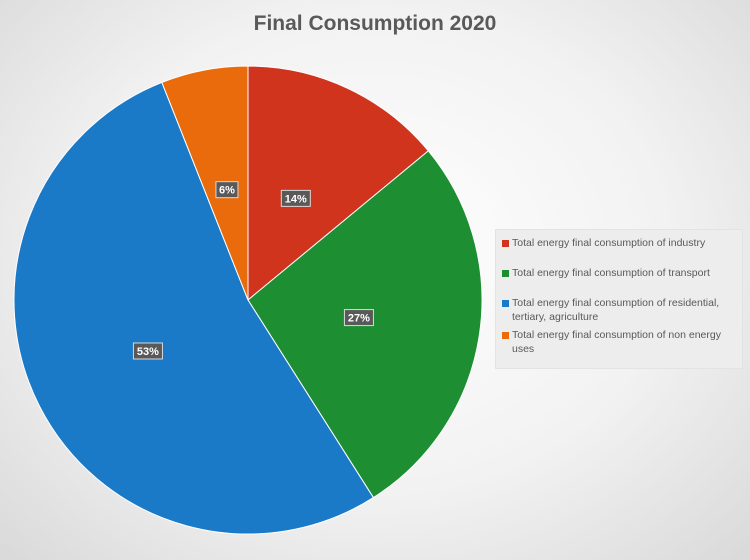 This screenshot has width=750, height=560. I want to click on data-label-residential: 53%, so click(147, 351).